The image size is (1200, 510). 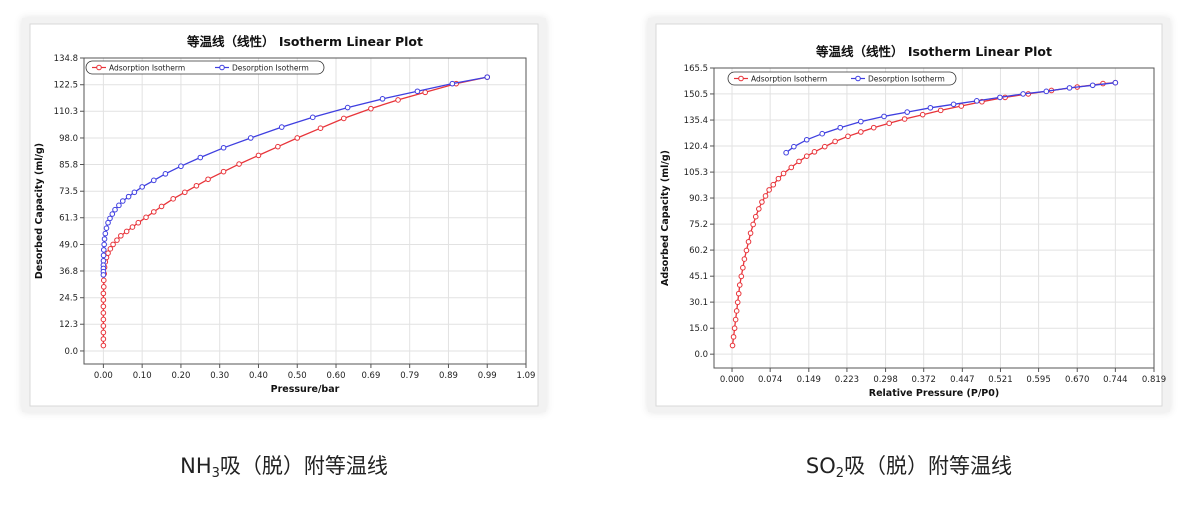 What do you see at coordinates (205, 67) in the screenshot?
I see `legend: Adsorption Isotherm Desorption Isotherm` at bounding box center [205, 67].